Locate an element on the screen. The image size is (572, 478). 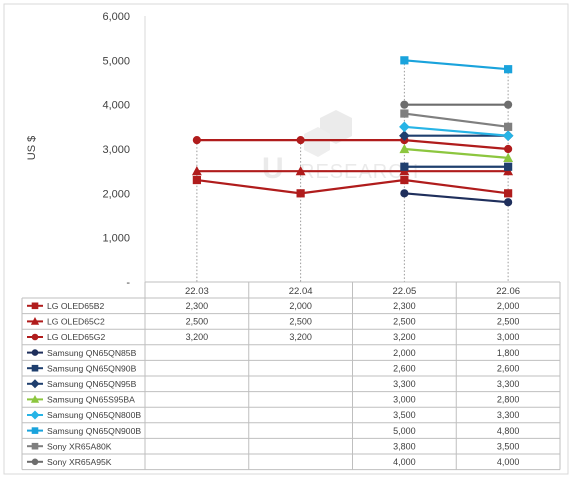
table-value: 5,000 is located at coordinates (404, 431).